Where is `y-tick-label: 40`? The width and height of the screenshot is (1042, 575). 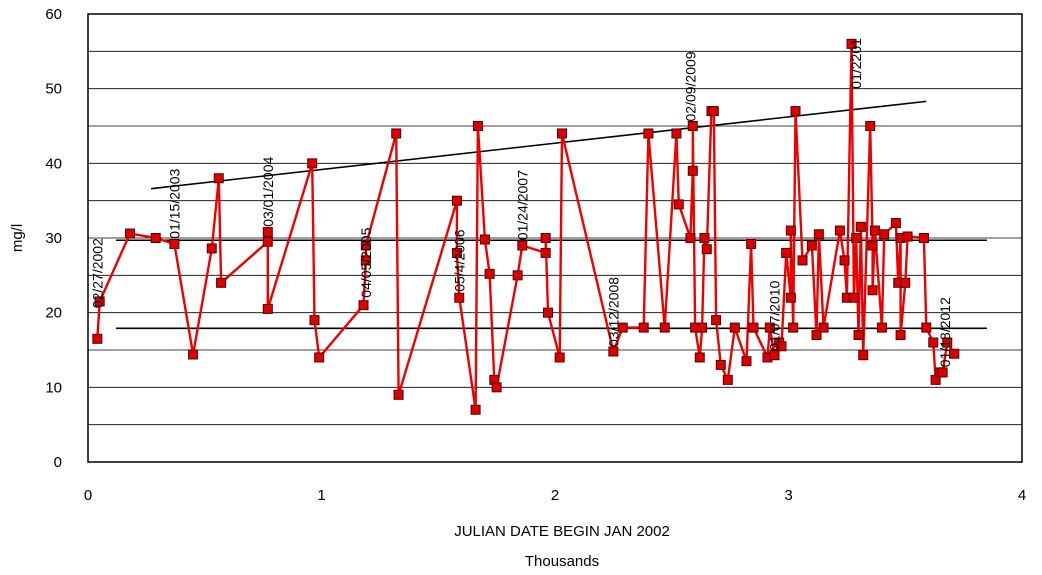
y-tick-label: 40 is located at coordinates (53, 163).